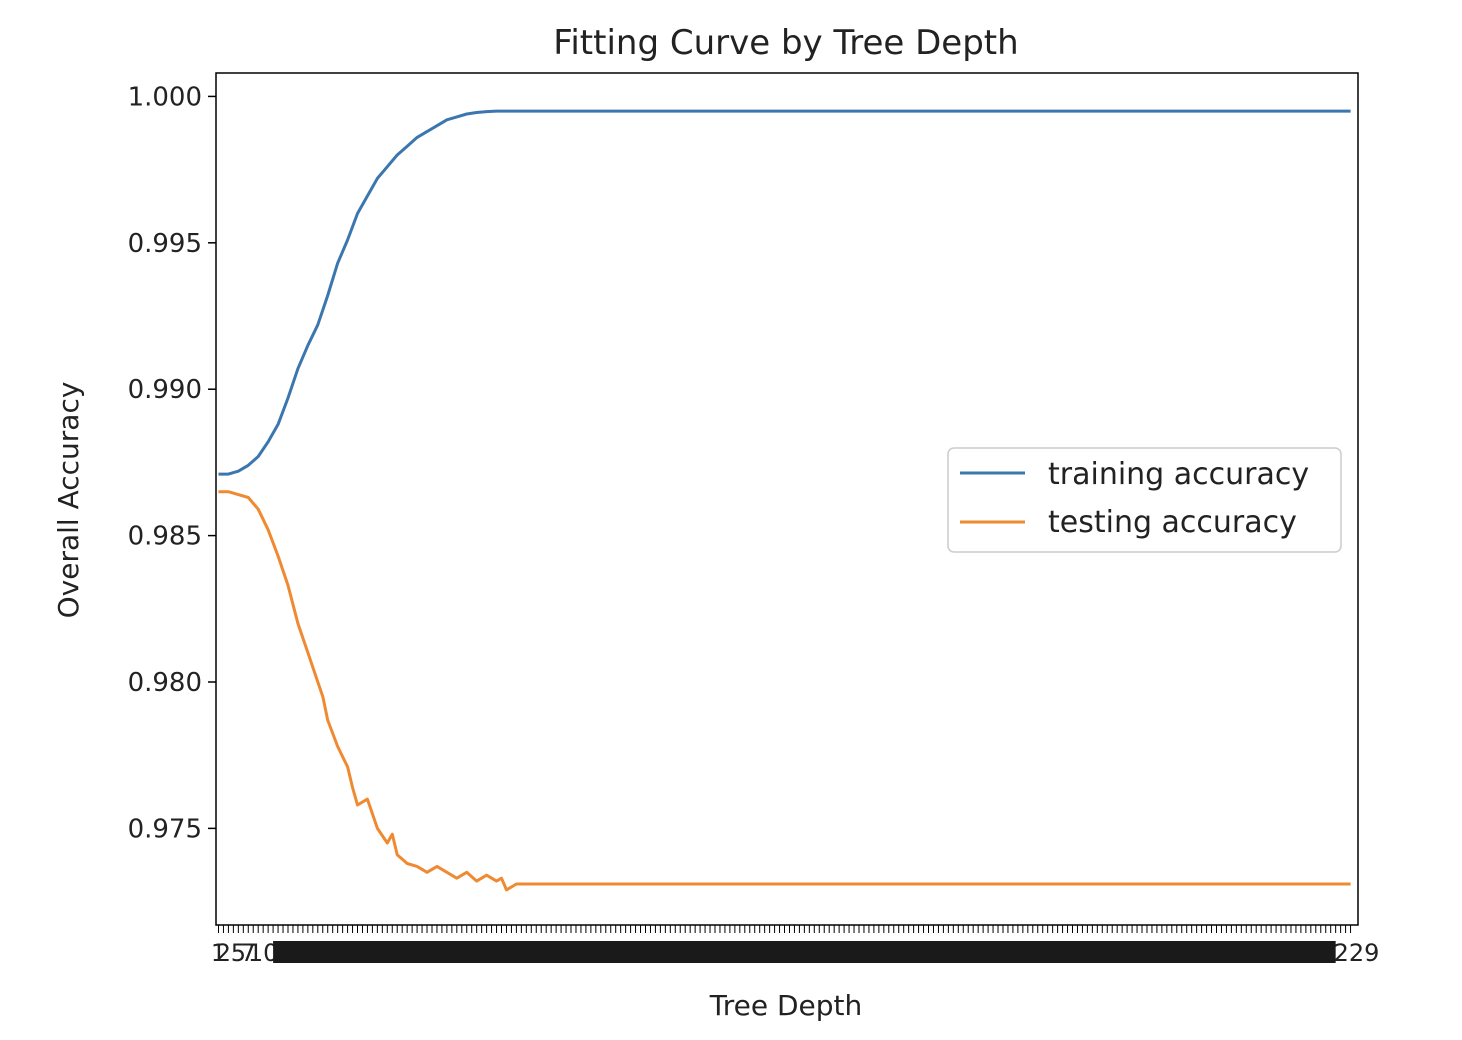 This screenshot has width=1462, height=1040. I want to click on y-axis-ticks: 0.975 0.980 0.985 0.990 0.995 1.000, so click(172, 463).